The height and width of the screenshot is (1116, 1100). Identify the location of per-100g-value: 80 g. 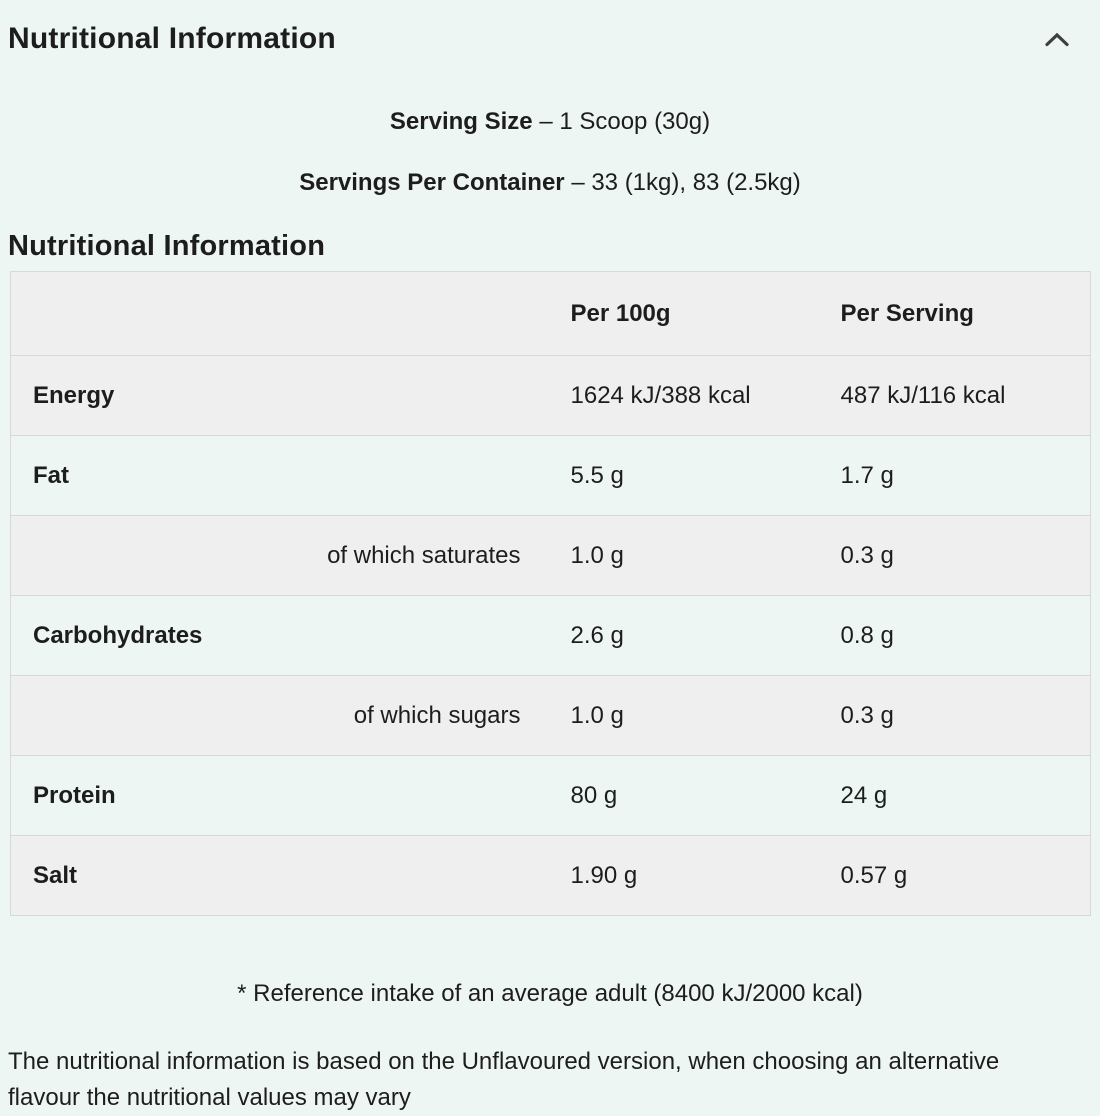
(594, 795).